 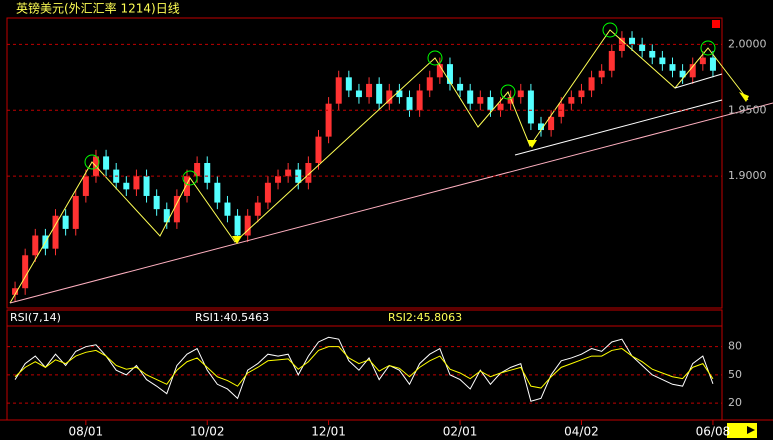 What do you see at coordinates (735, 402) in the screenshot?
I see `y-tick-label: 20` at bounding box center [735, 402].